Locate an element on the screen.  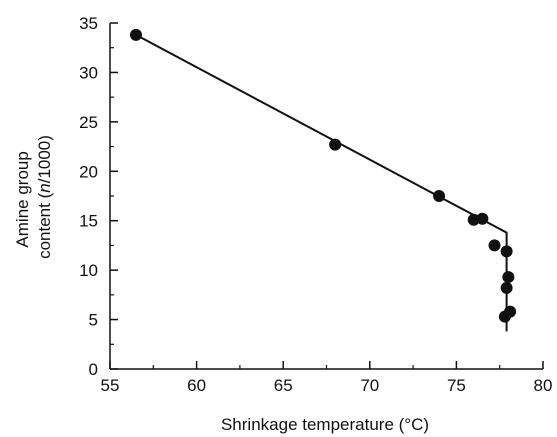
x-tick-label: 70 is located at coordinates (369, 385).